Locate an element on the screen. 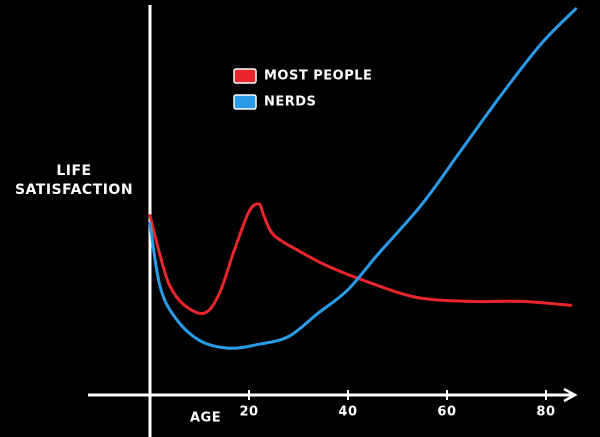 This screenshot has width=600, height=437. x-tick-label: 60 is located at coordinates (446, 412).